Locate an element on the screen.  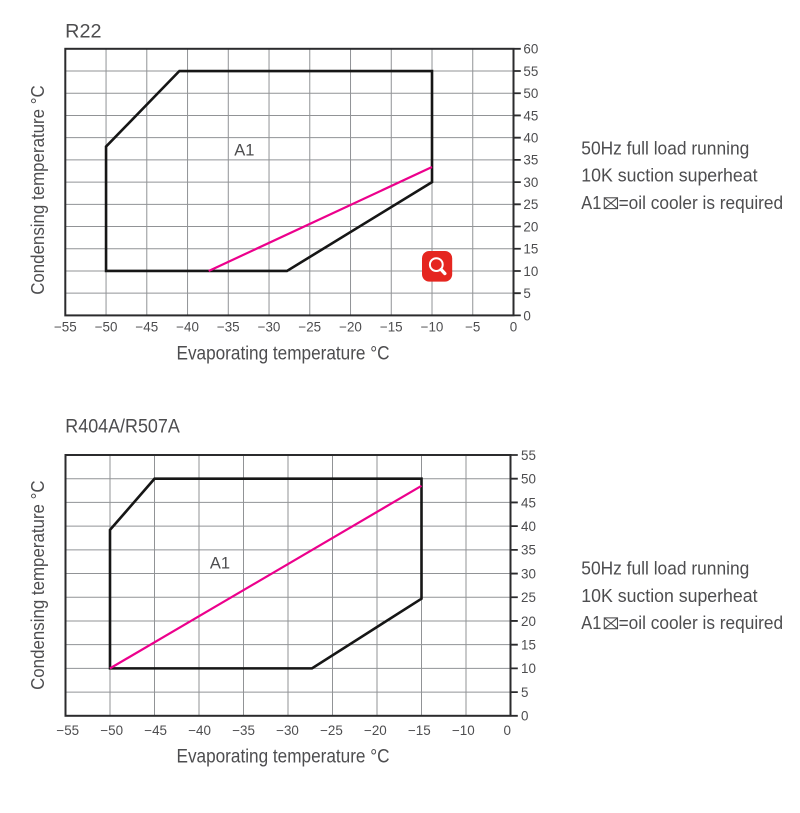
svg-text: 60 is located at coordinates (530, 49).